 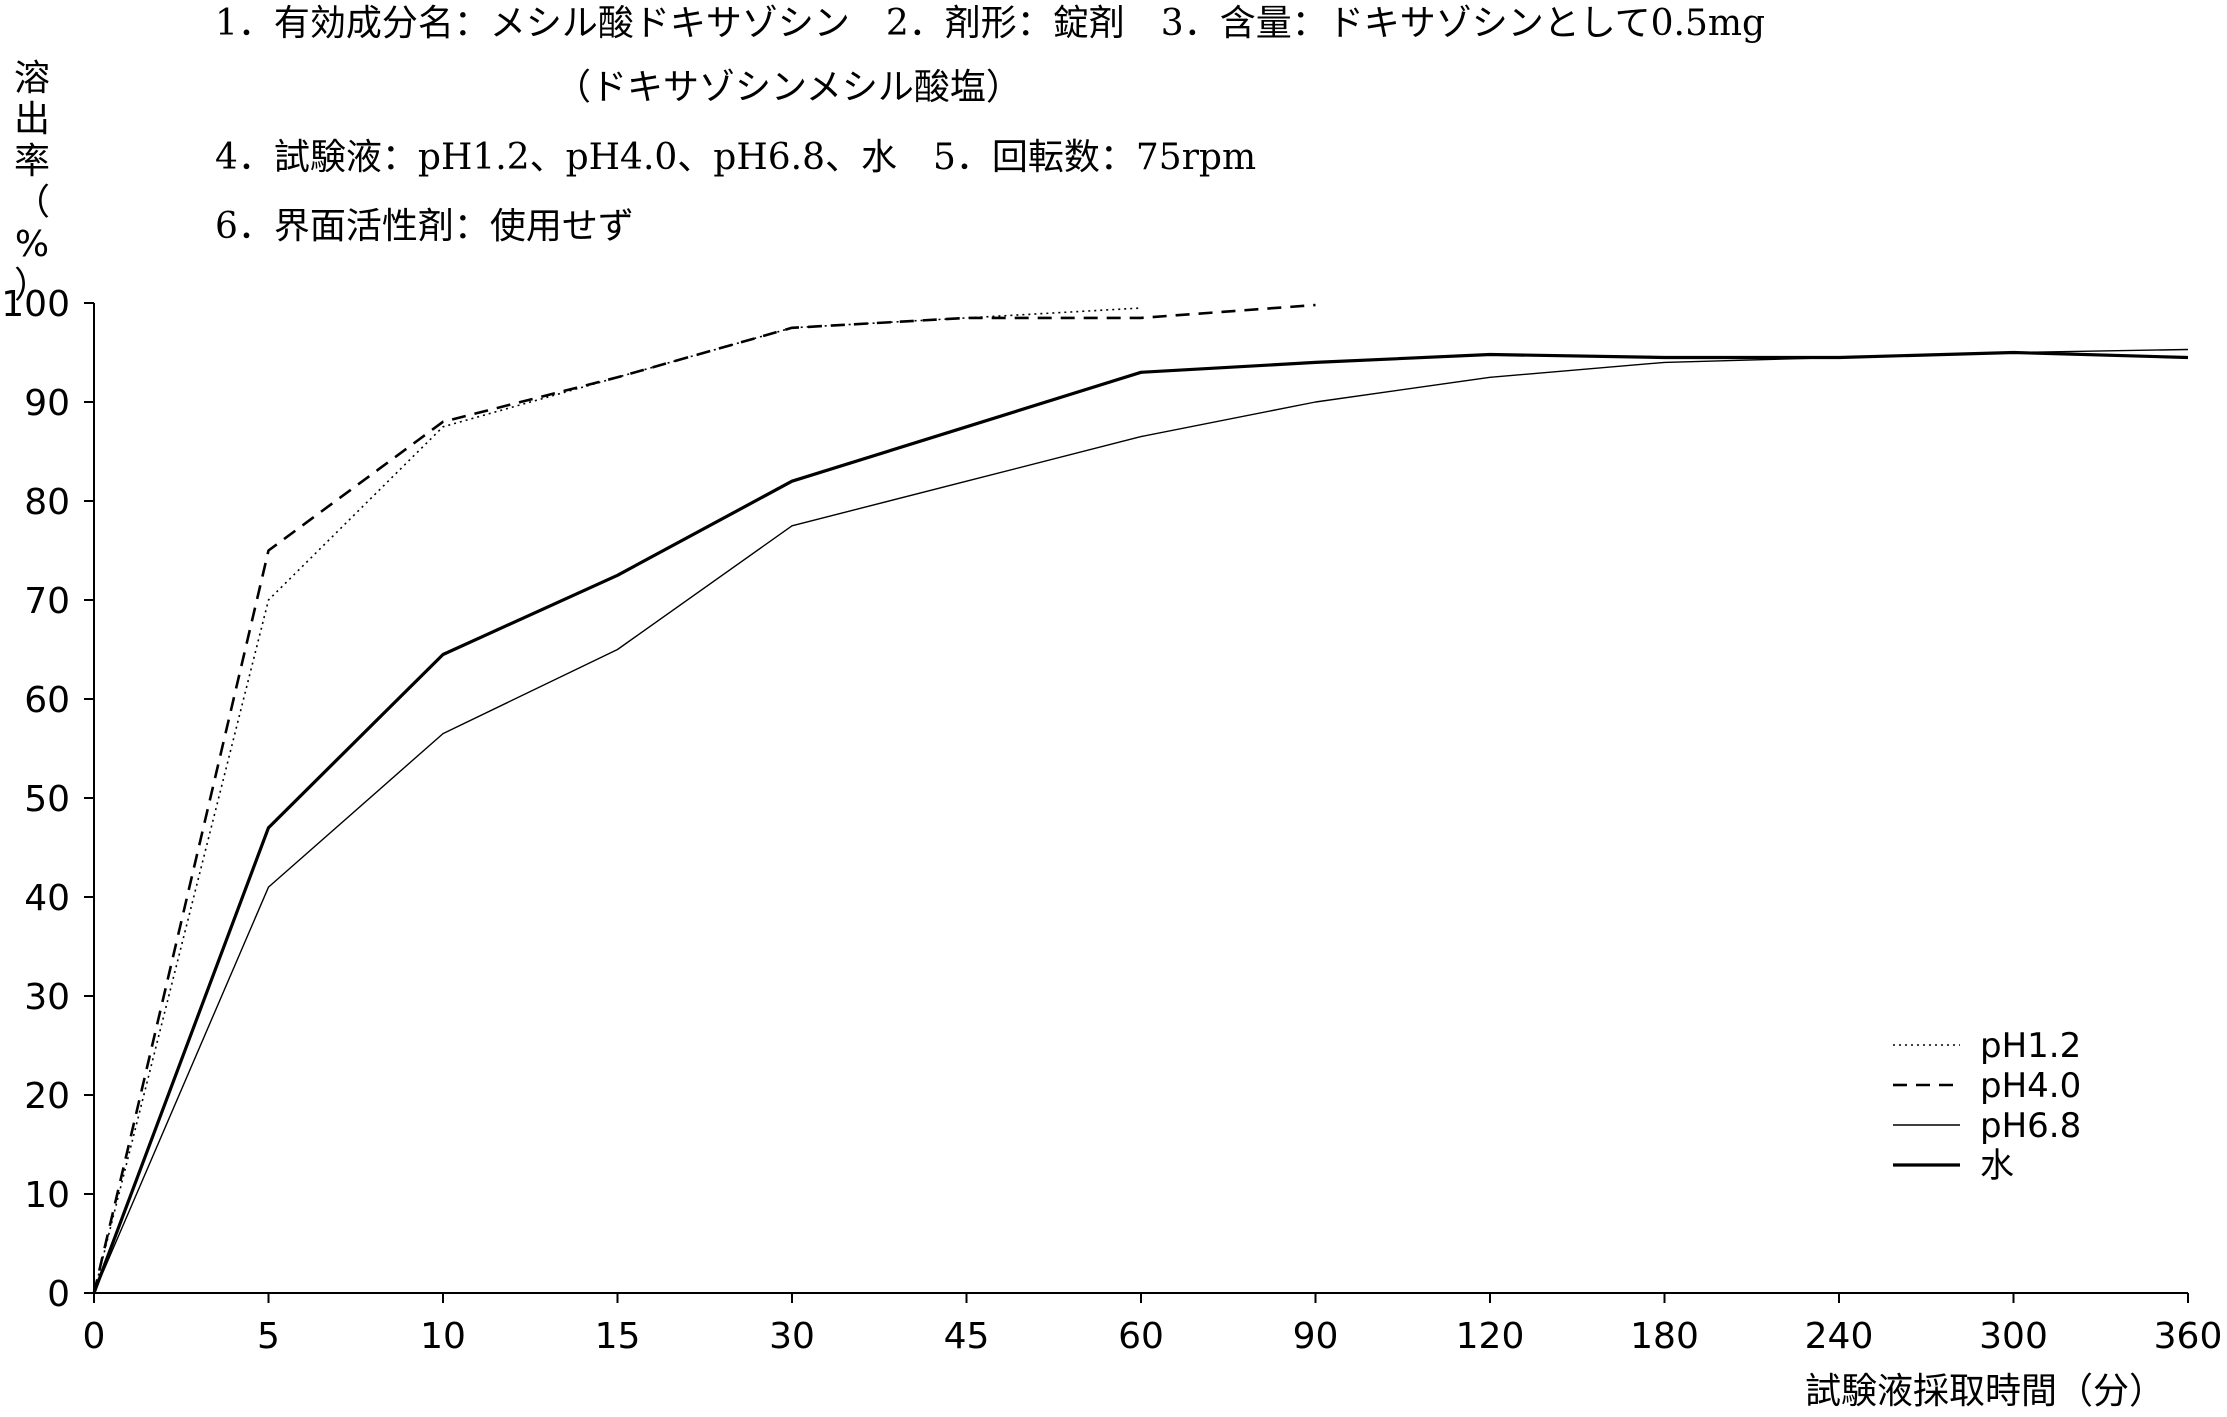 What do you see at coordinates (618, 1336) in the screenshot?
I see `x-tick-label: 15` at bounding box center [618, 1336].